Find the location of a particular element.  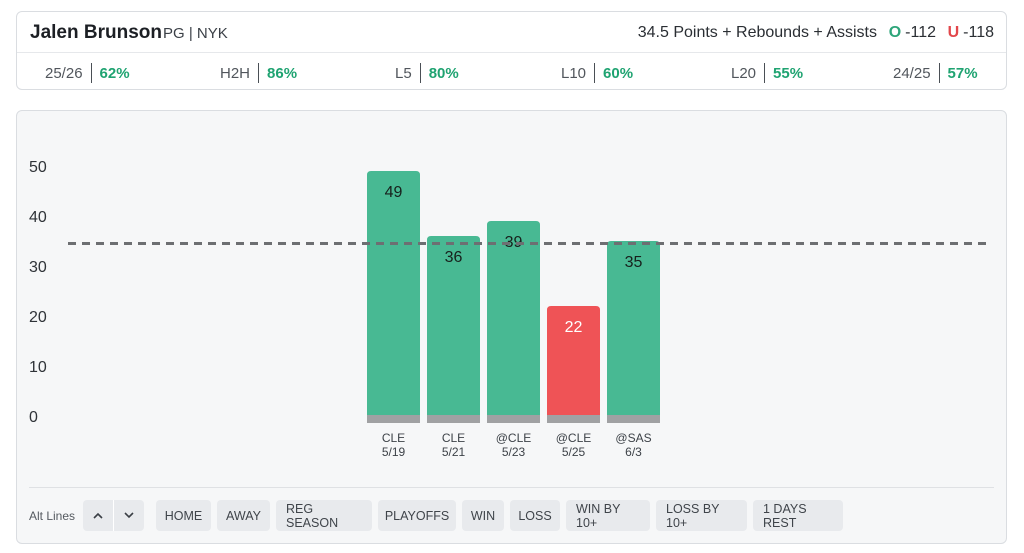

bar-value-label: 36 is located at coordinates (454, 257).